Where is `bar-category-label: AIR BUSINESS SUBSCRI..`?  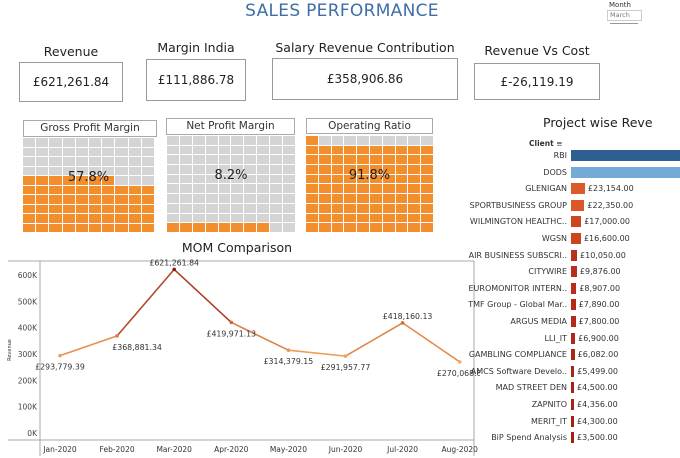 bar-category-label: AIR BUSINESS SUBSCRI.. is located at coordinates (517, 255).